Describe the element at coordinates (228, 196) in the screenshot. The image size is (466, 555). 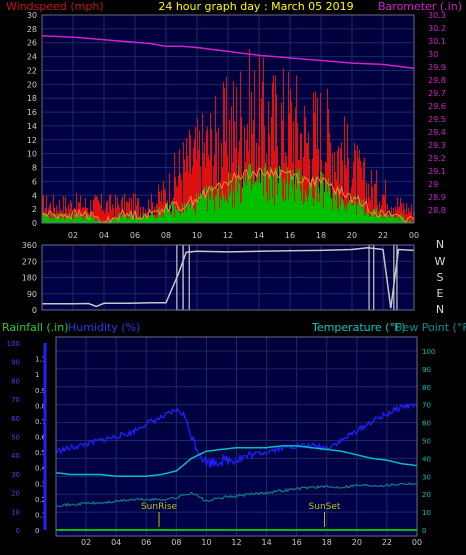
I see `wind-average-line` at that location.